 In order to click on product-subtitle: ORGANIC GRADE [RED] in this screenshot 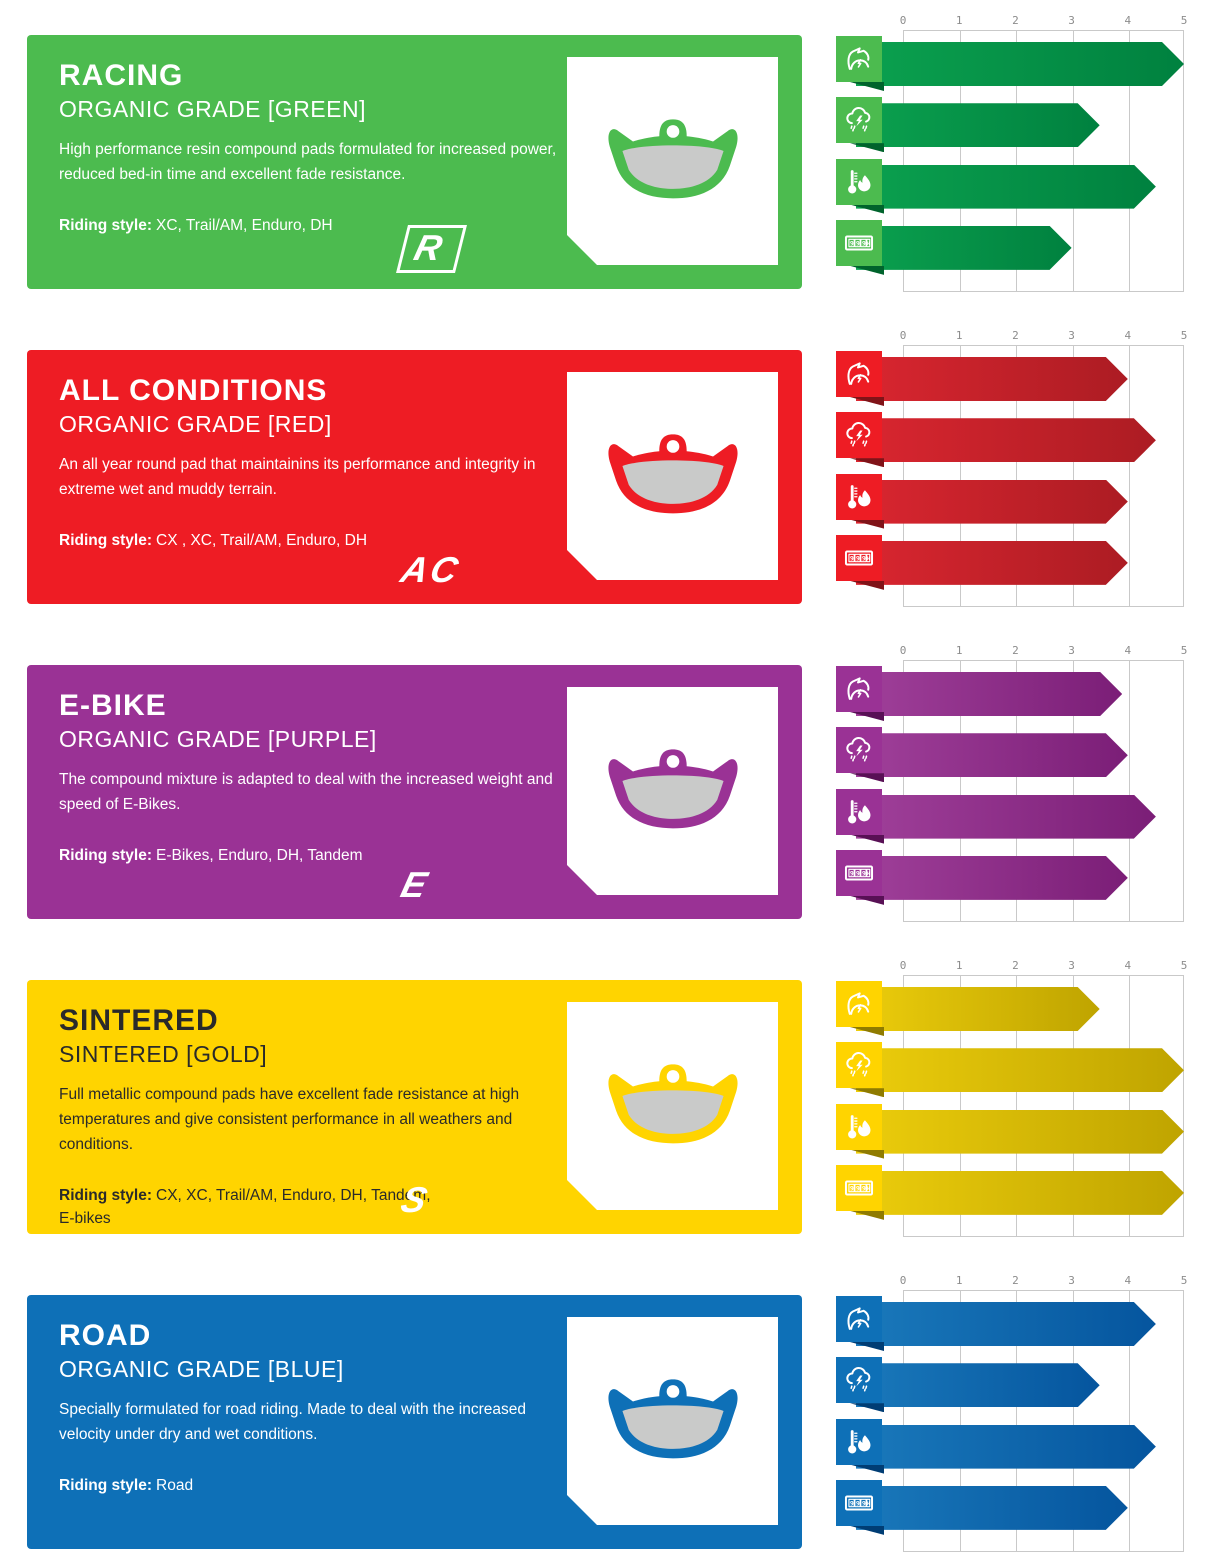, I will do `click(195, 424)`.